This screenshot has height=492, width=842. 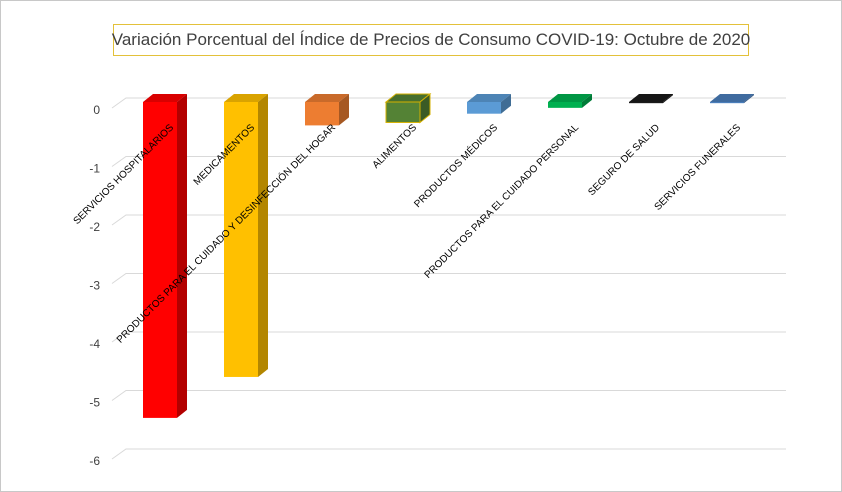 What do you see at coordinates (94, 403) in the screenshot?
I see `y-tick-label: -5` at bounding box center [94, 403].